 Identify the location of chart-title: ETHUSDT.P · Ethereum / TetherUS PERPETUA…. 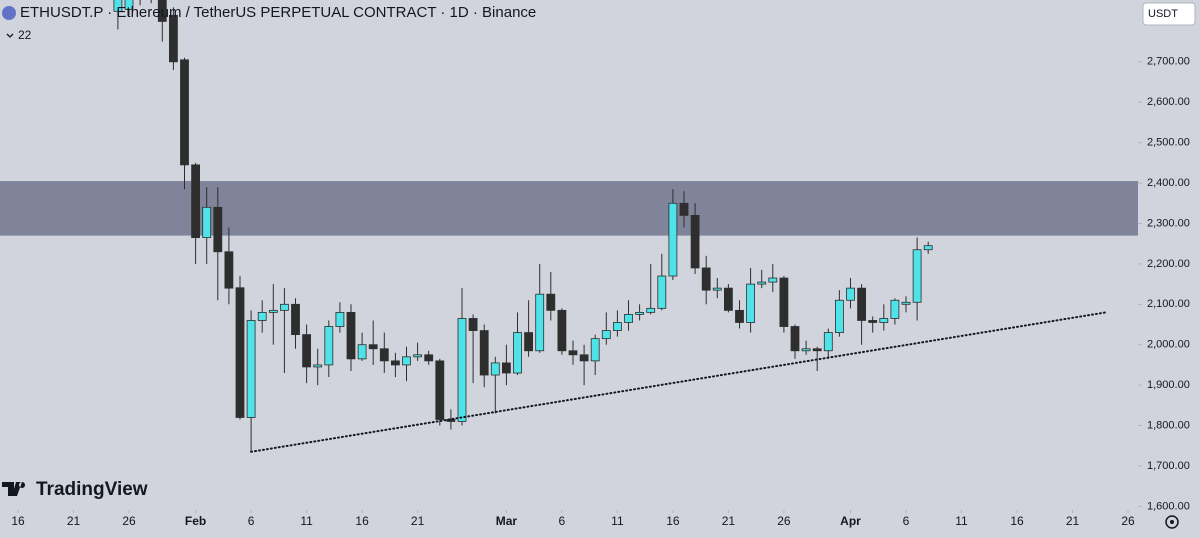
(278, 12).